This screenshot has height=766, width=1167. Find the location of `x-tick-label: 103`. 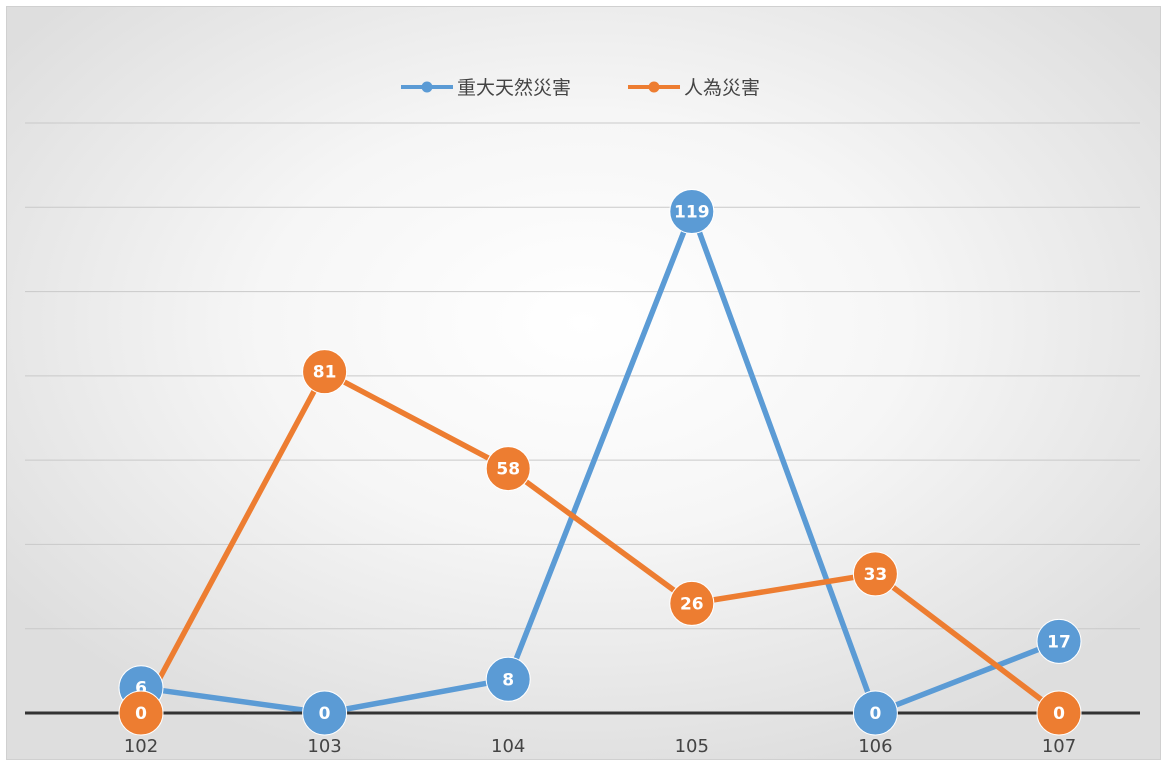

x-tick-label: 103 is located at coordinates (324, 746).